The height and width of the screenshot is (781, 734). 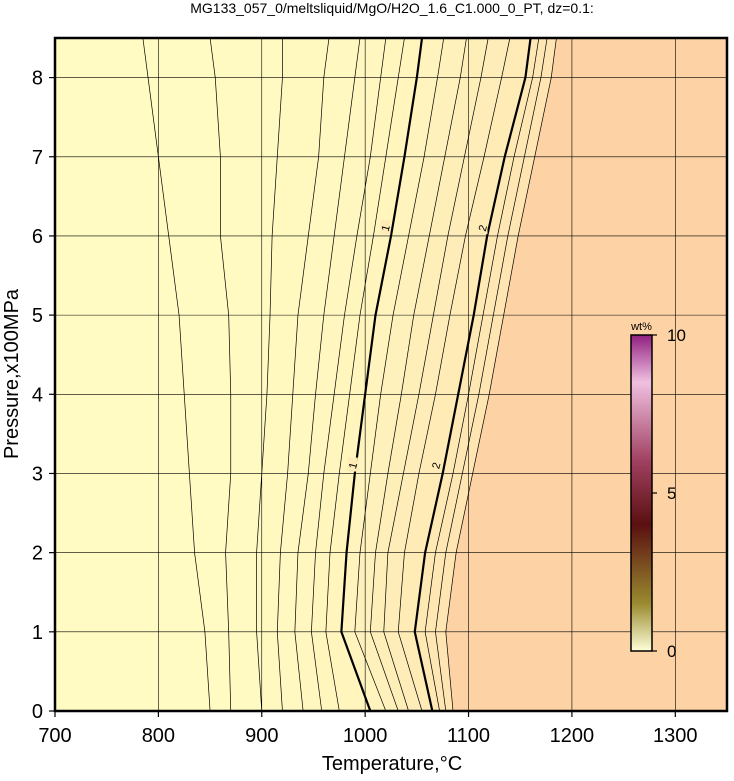 I want to click on x-tick-label: 1000, so click(x=365, y=736).